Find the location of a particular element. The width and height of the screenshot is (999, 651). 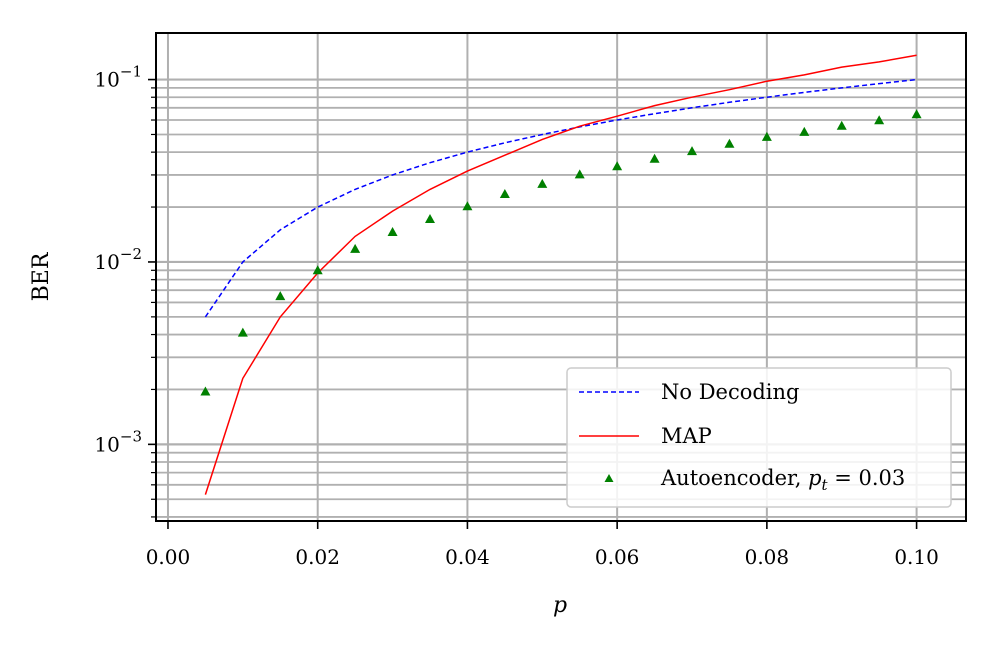

y-tick-label: 10⁻³ is located at coordinates (118, 441).